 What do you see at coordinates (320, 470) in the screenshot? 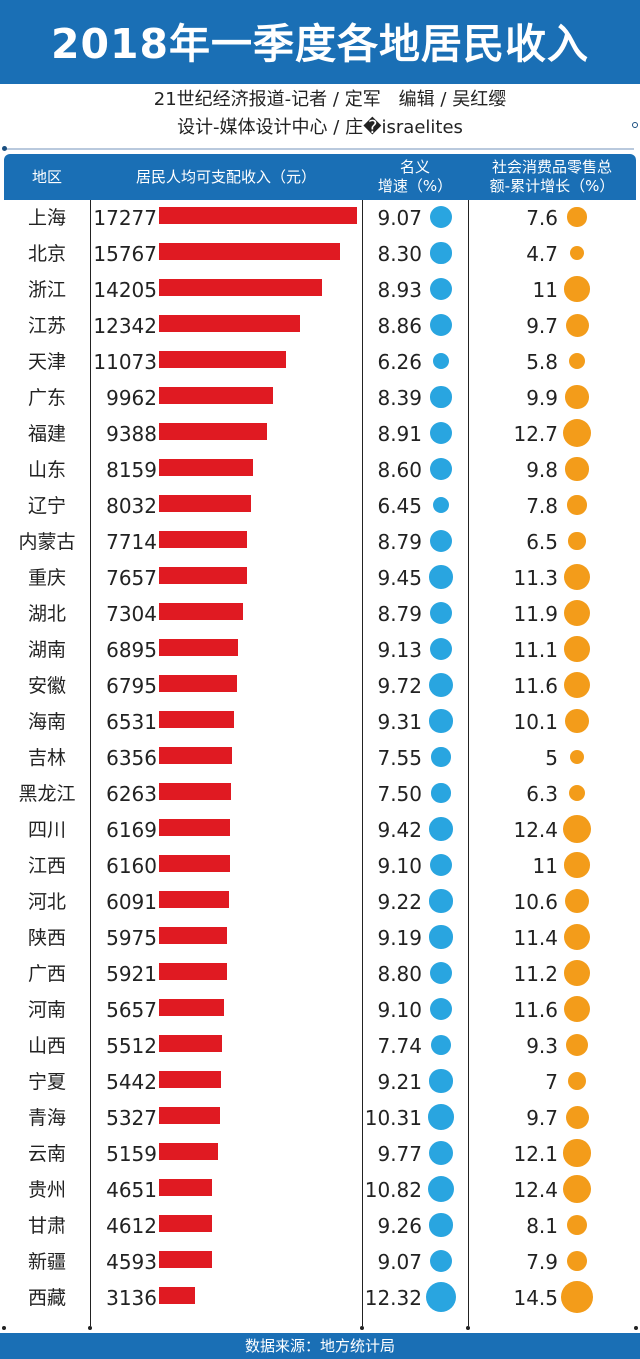
I see `table-row: 山东 8159 8.60 9.8` at bounding box center [320, 470].